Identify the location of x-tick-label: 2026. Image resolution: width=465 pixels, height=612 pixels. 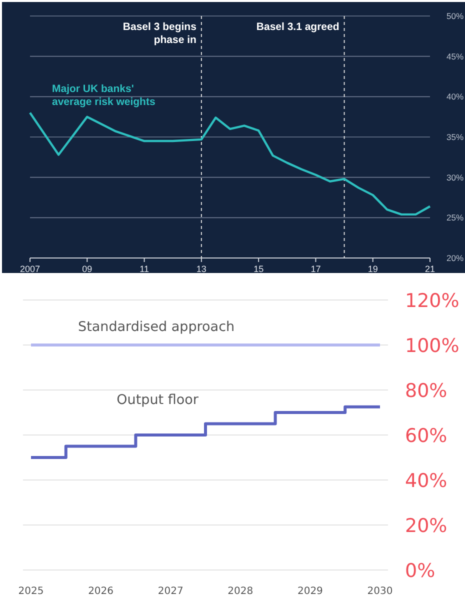
(101, 591).